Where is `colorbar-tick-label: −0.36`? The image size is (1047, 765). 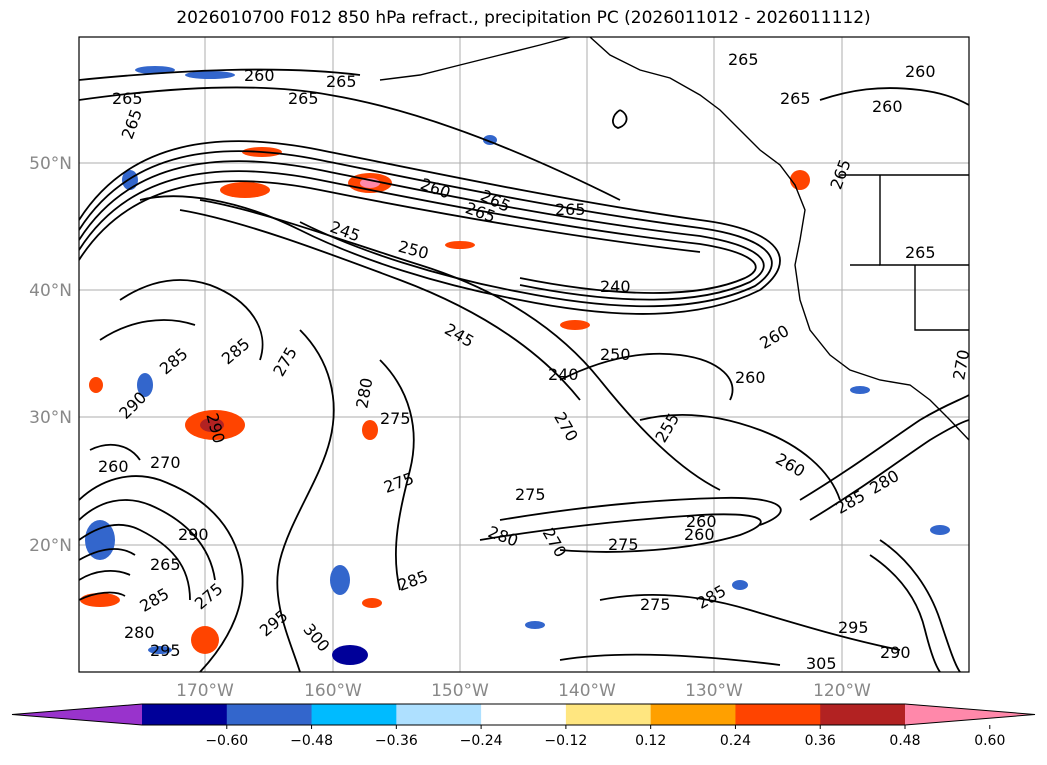 colorbar-tick-label: −0.36 is located at coordinates (396, 741).